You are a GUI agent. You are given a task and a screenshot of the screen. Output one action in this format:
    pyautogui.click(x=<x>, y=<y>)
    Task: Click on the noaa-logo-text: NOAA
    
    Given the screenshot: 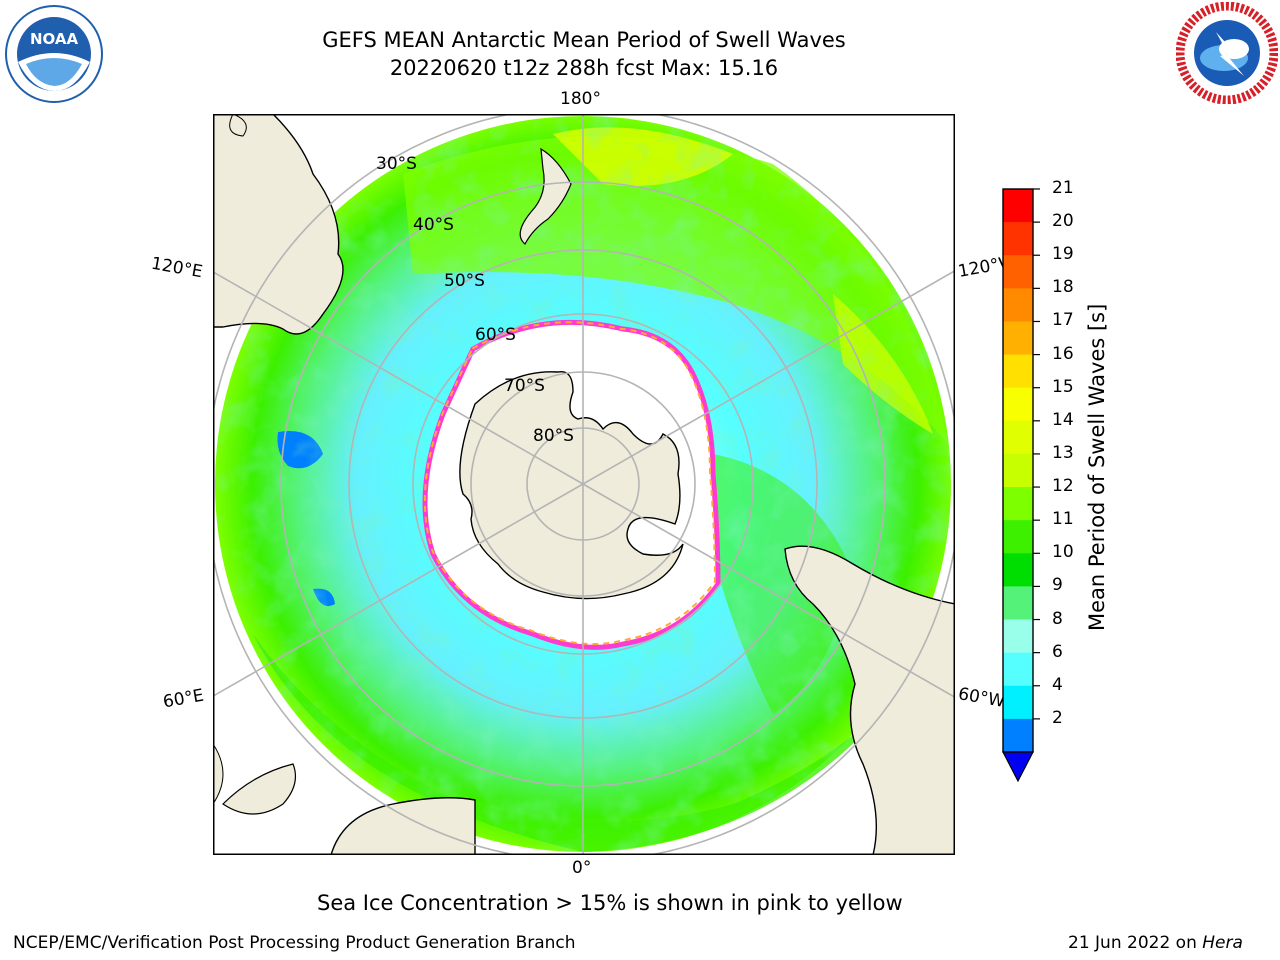 What is the action you would take?
    pyautogui.click(x=54, y=39)
    